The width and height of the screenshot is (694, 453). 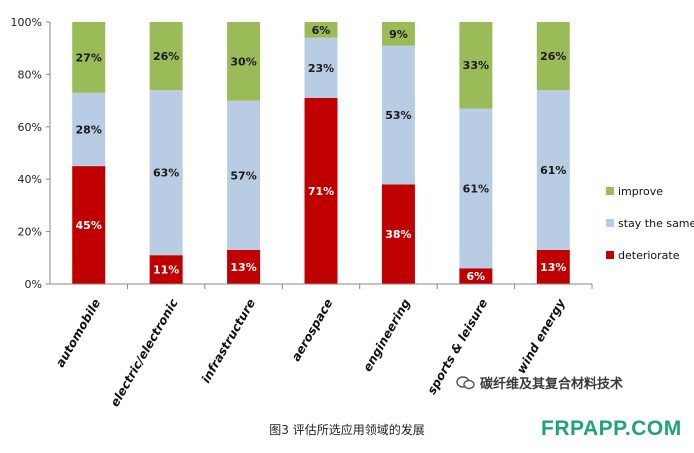 I want to click on figure-caption: 图3 评估所选应用领域的发展, so click(x=347, y=430).